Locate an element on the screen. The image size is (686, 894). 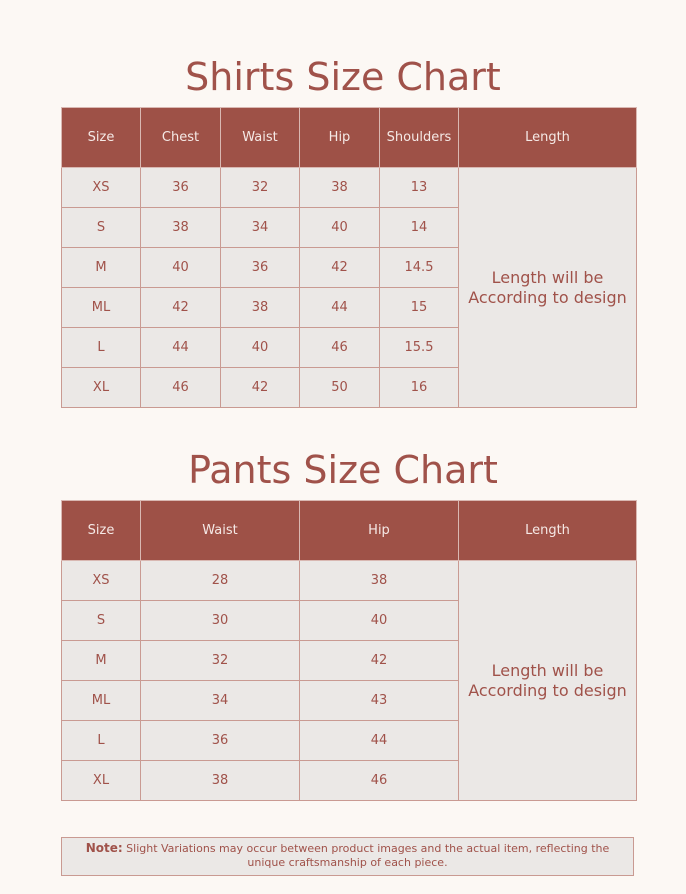
table-row: M 40 36 42 14.5 is located at coordinates (349, 267).